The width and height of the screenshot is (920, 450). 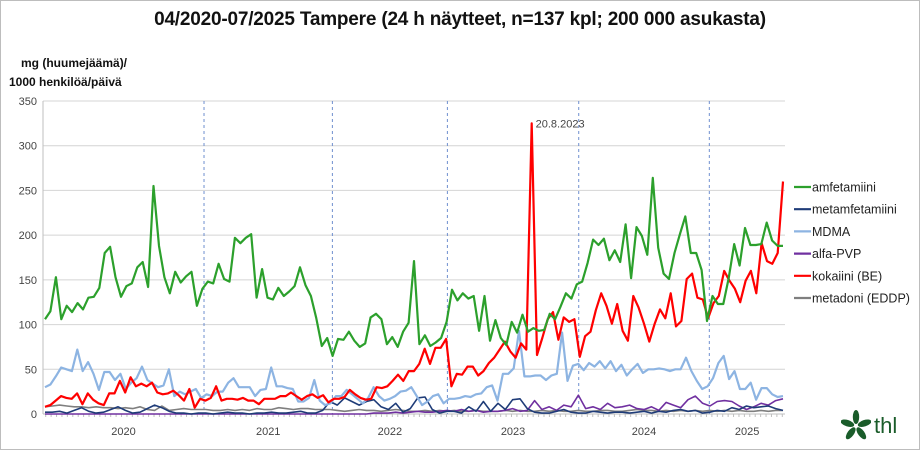 I want to click on y-tick-label: 50, so click(x=31, y=370).